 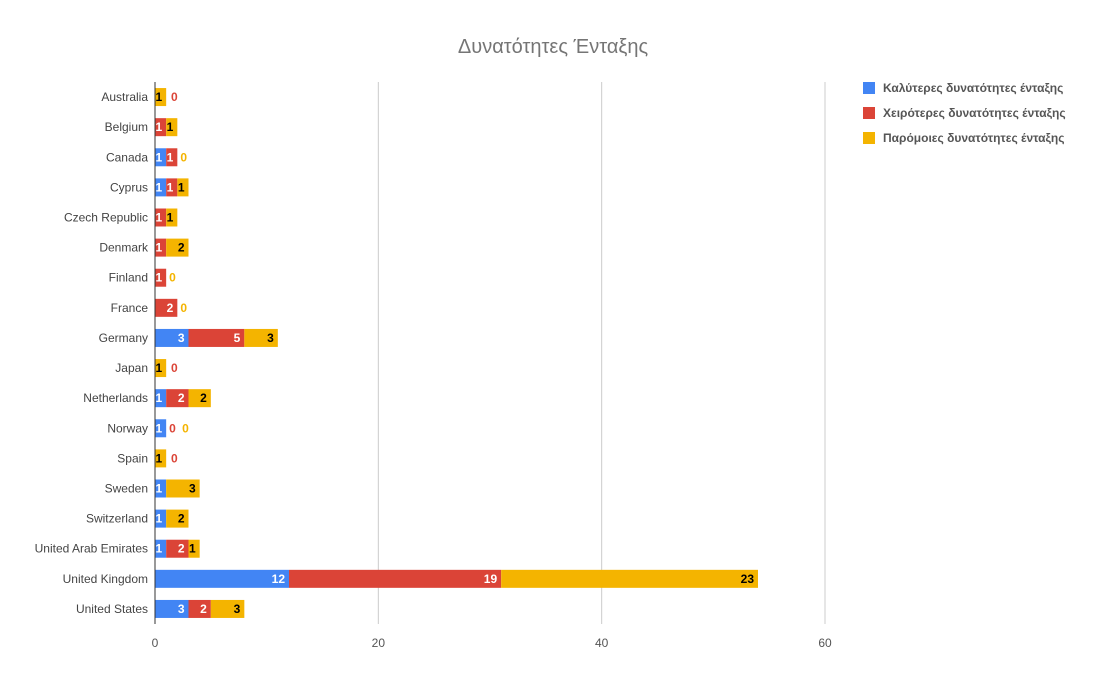 What do you see at coordinates (128, 278) in the screenshot?
I see `category-label: Finland` at bounding box center [128, 278].